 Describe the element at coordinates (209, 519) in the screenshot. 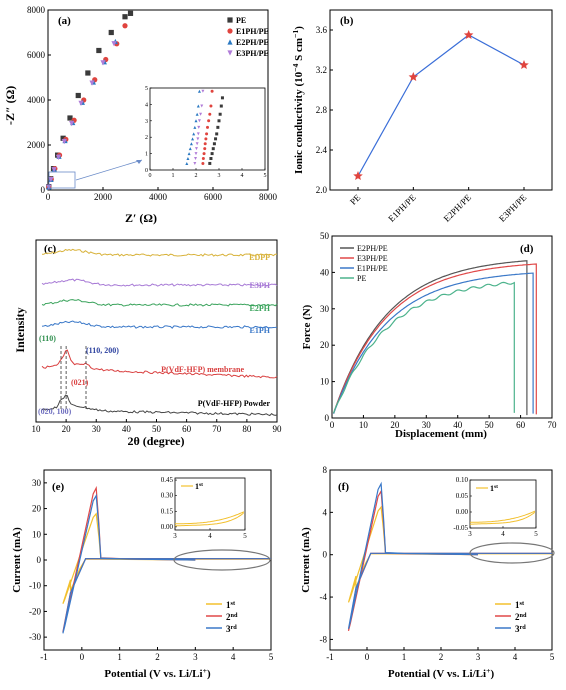

I see `panel-e-inset-line` at that location.